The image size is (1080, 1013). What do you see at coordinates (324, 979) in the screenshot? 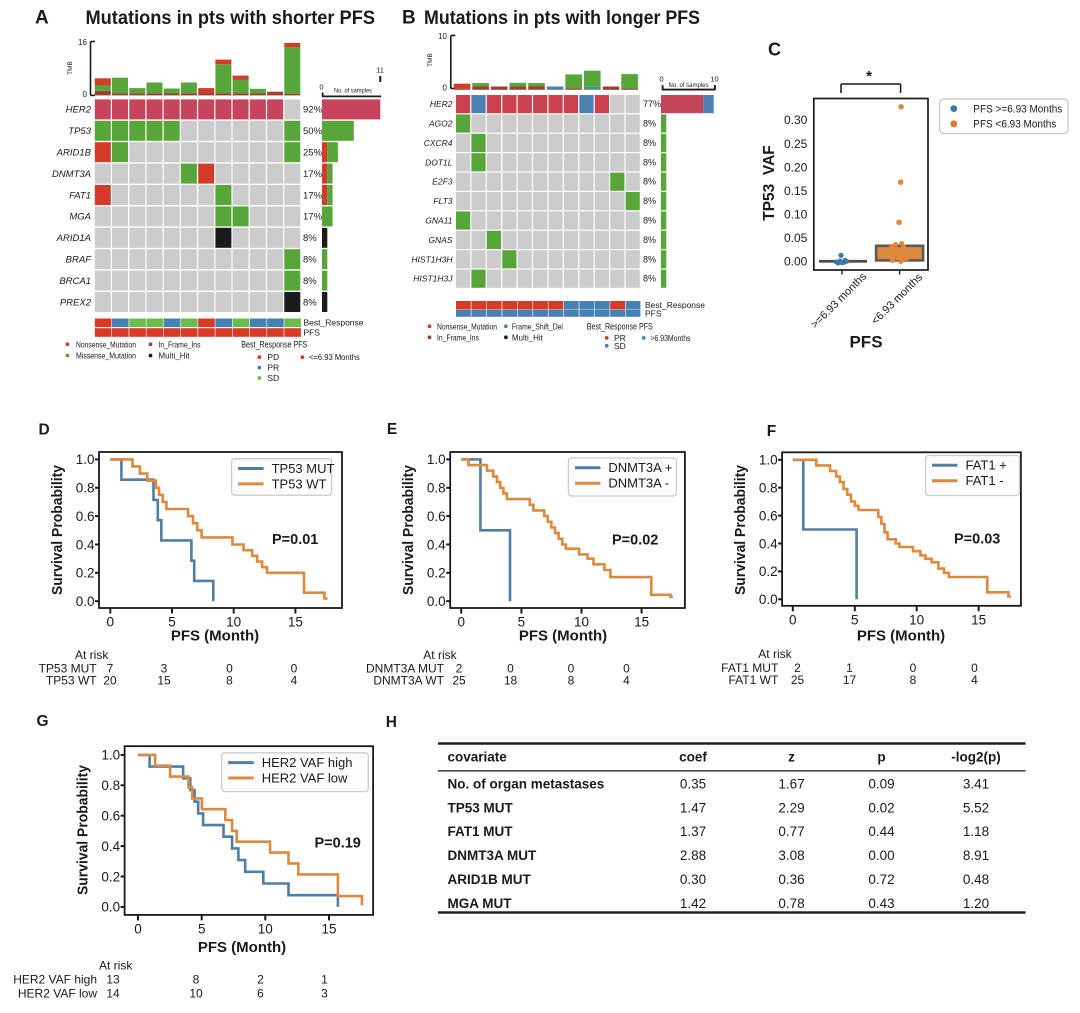
I see `svg-text: 1` at bounding box center [324, 979].